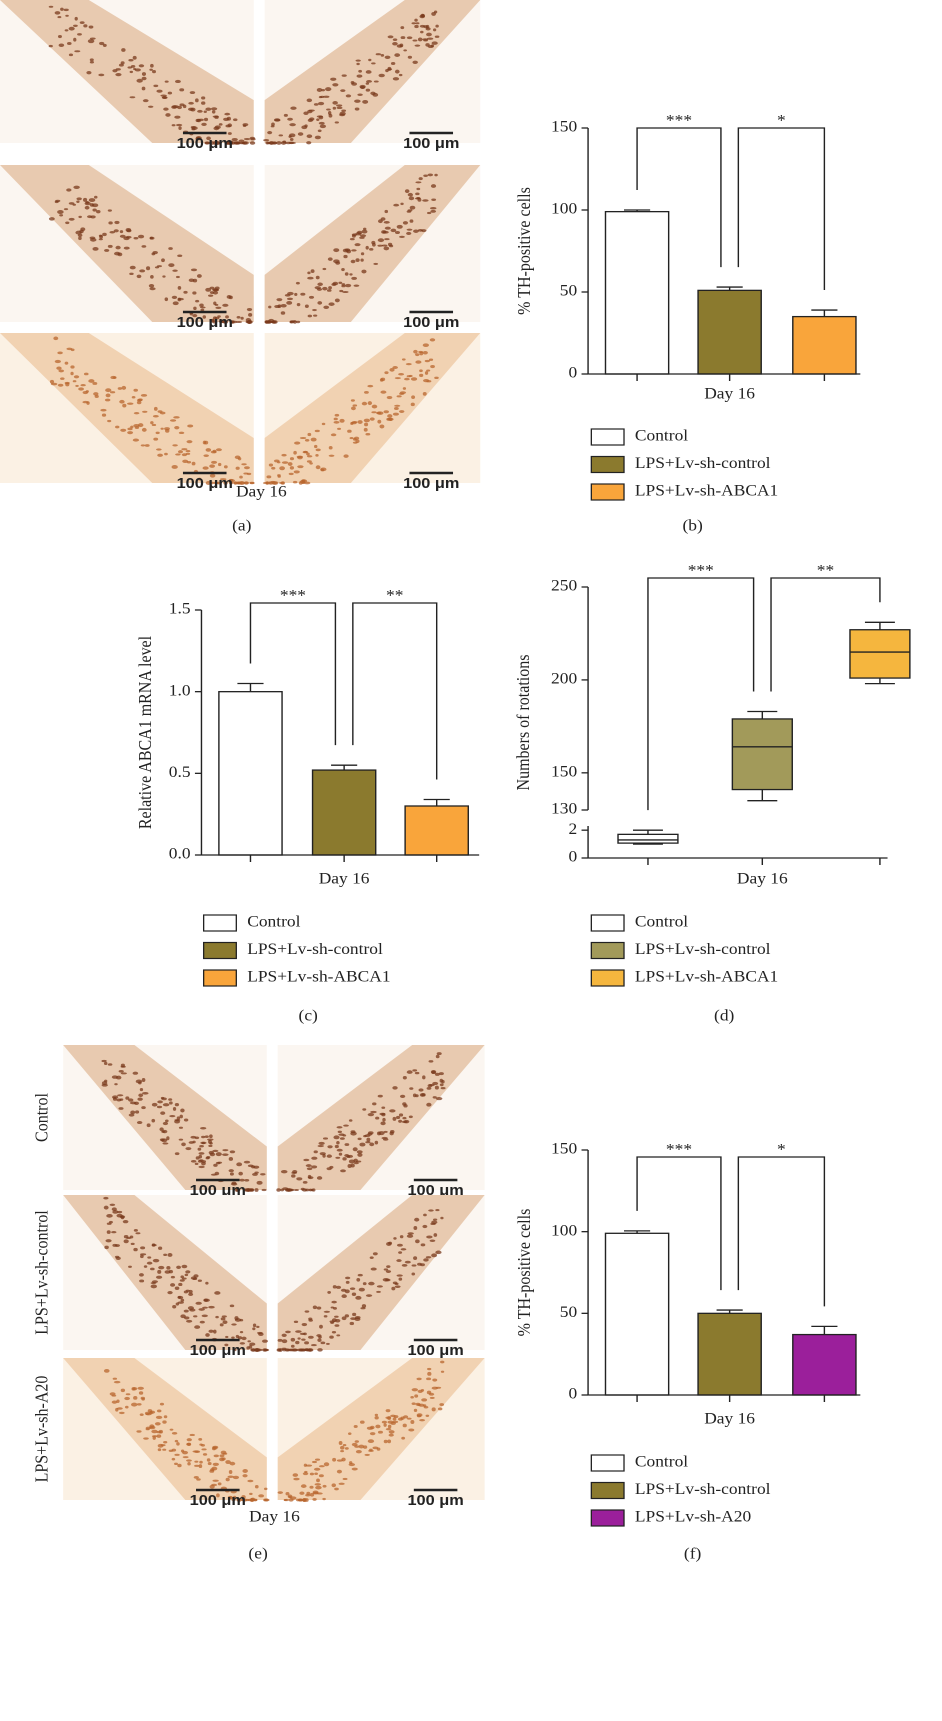 Image resolution: width=942 pixels, height=1721 pixels. Describe the element at coordinates (762, 878) in the screenshot. I see `x-category: Day 16` at that location.